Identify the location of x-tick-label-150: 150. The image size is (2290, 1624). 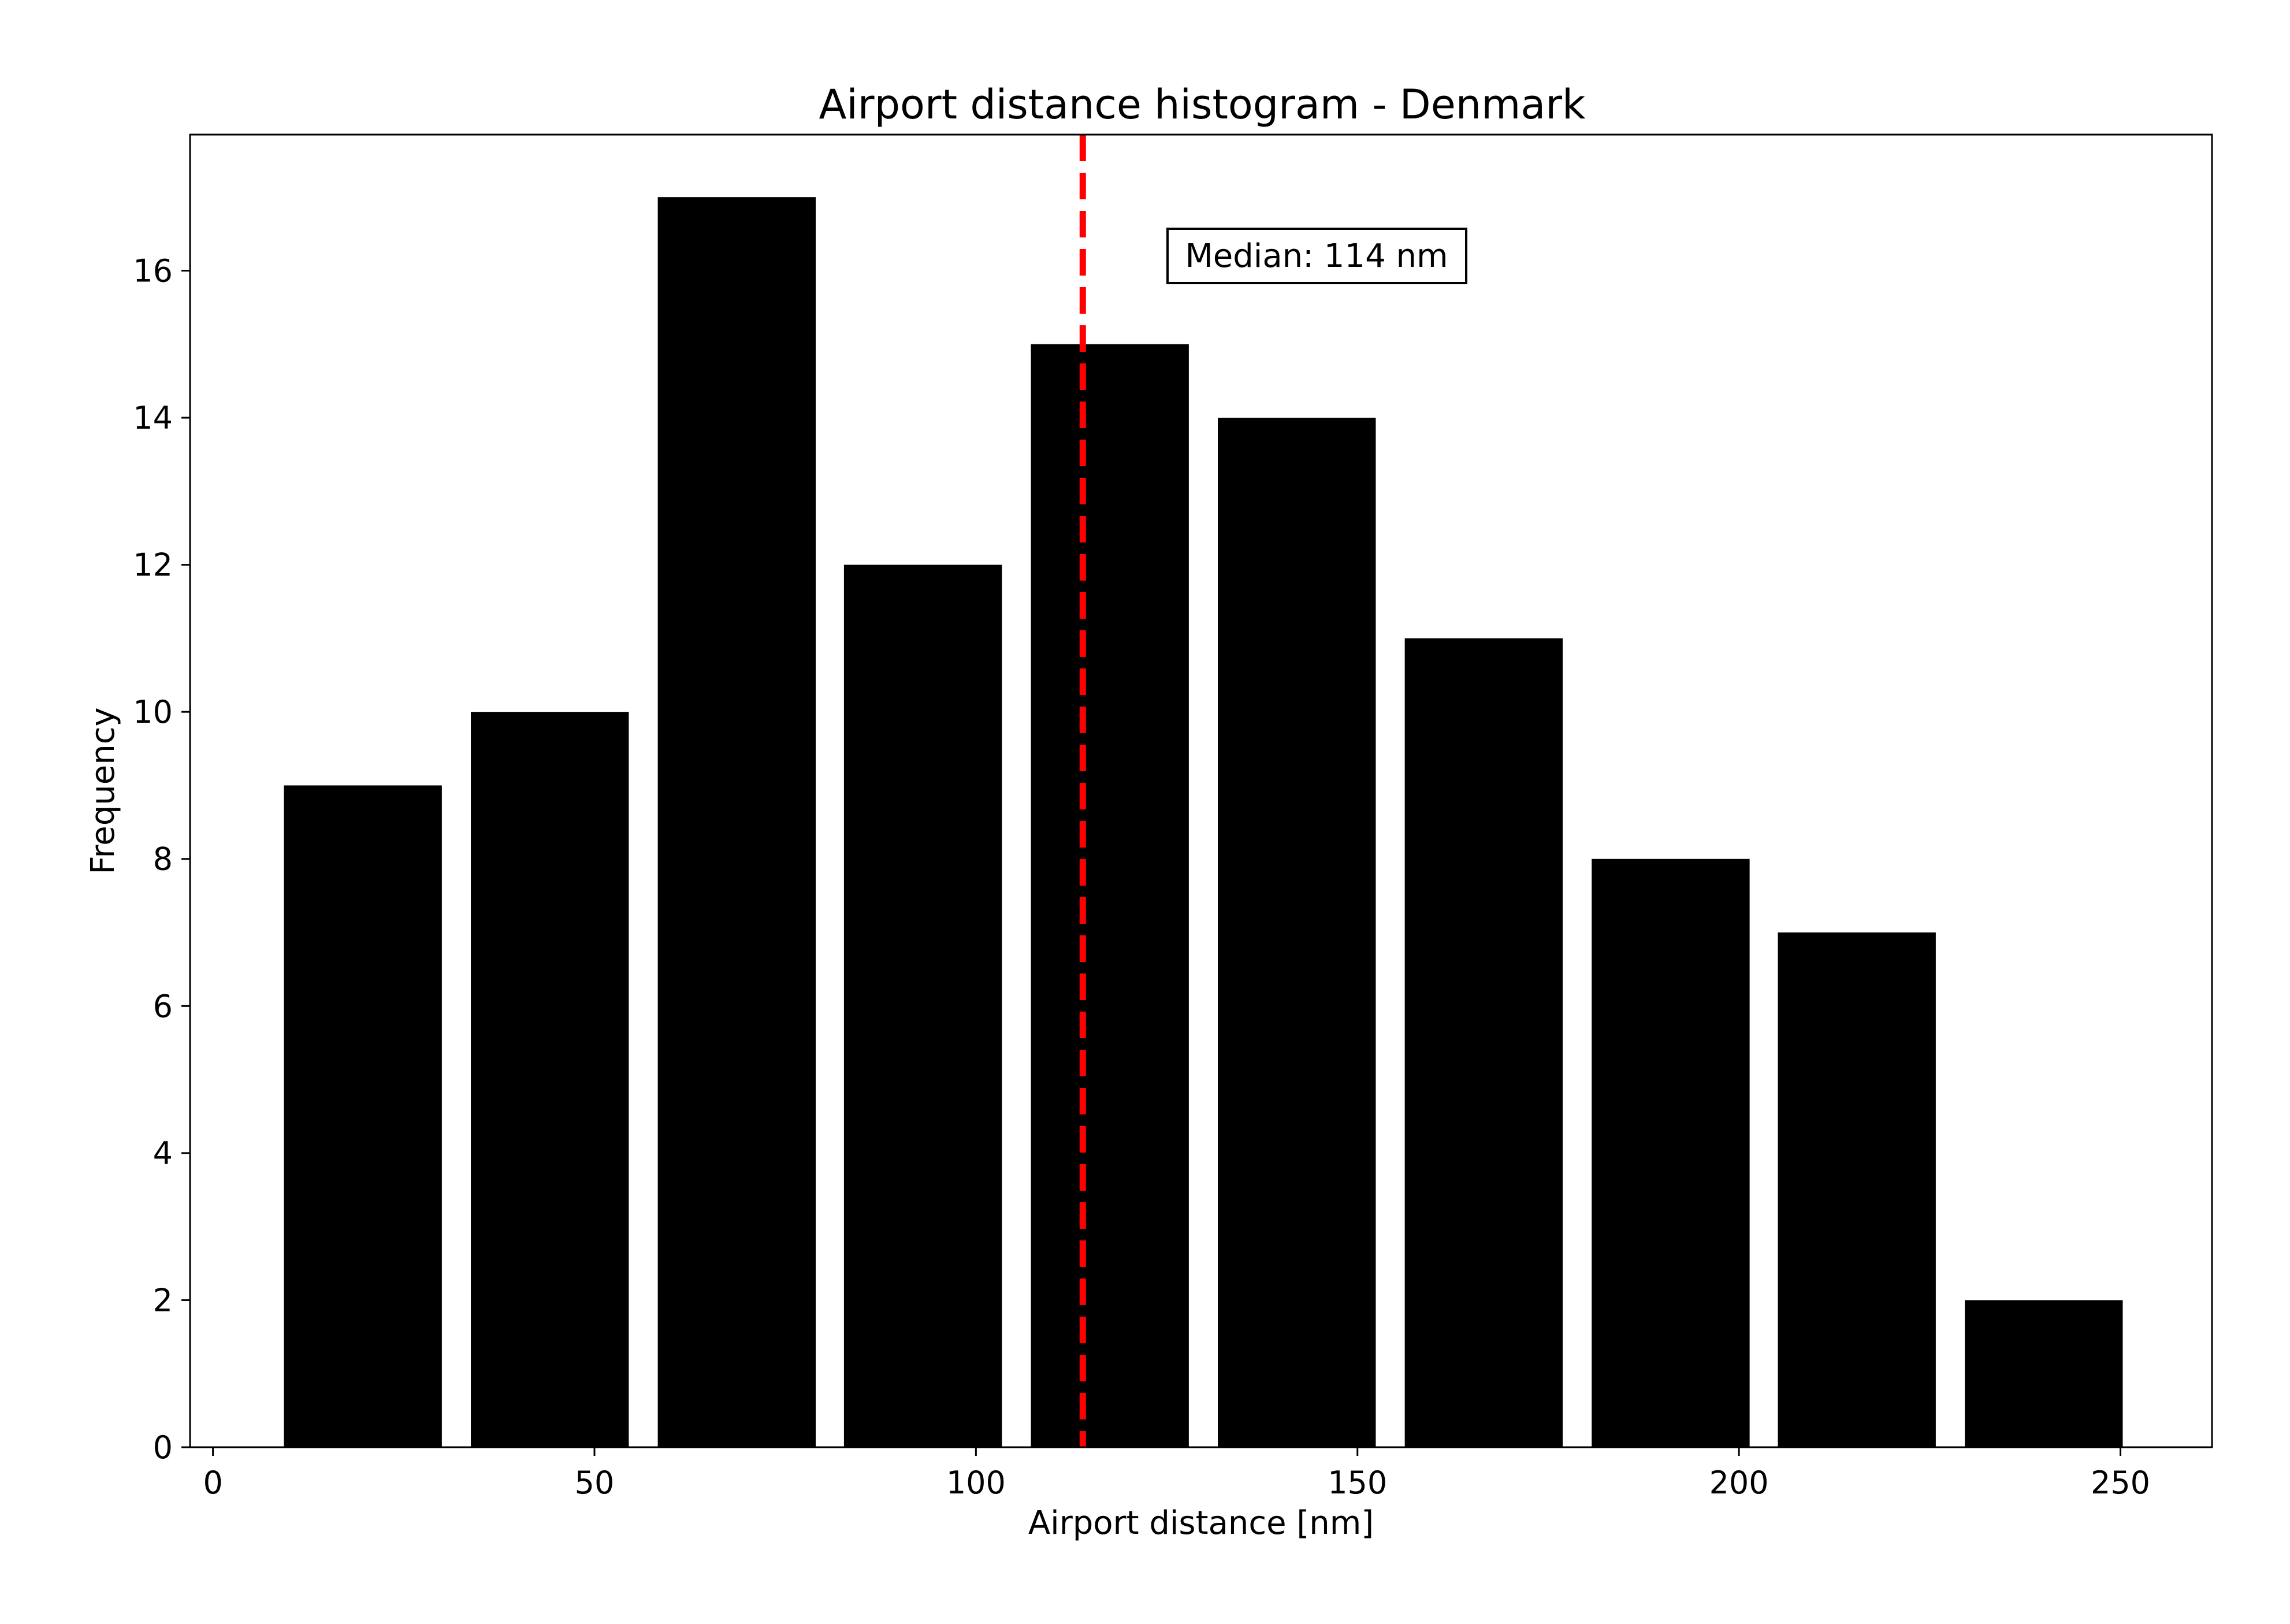
(1357, 1483).